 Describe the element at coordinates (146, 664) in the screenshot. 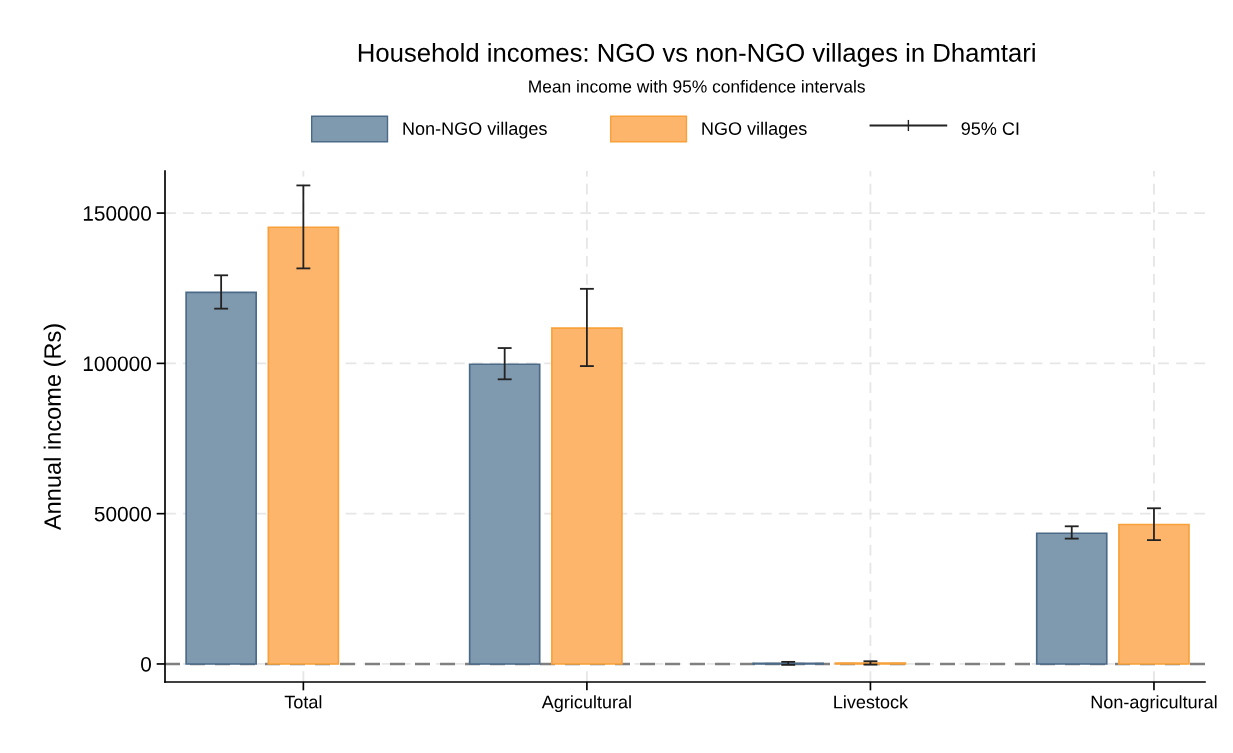

I see `y-tick-label: 0` at that location.